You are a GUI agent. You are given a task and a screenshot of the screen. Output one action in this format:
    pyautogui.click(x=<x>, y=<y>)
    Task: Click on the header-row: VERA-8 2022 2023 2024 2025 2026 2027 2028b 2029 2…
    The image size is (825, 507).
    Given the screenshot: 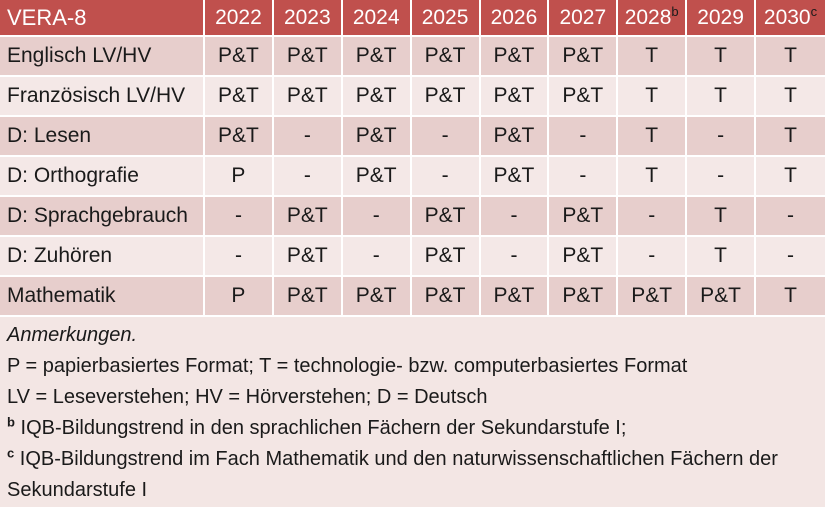 What is the action you would take?
    pyautogui.click(x=412, y=18)
    